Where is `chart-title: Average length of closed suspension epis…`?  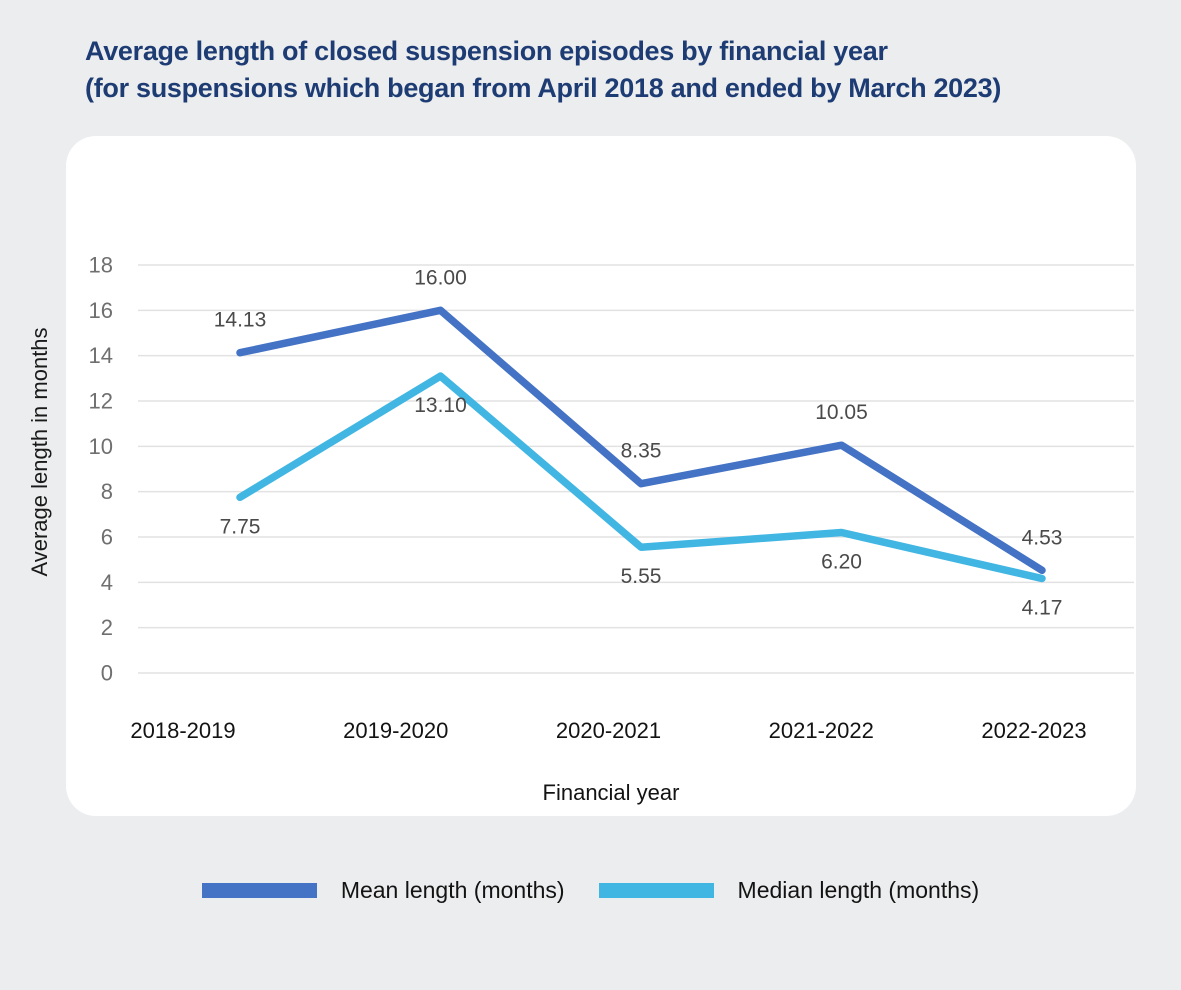
chart-title: Average length of closed suspension epis… is located at coordinates (543, 70).